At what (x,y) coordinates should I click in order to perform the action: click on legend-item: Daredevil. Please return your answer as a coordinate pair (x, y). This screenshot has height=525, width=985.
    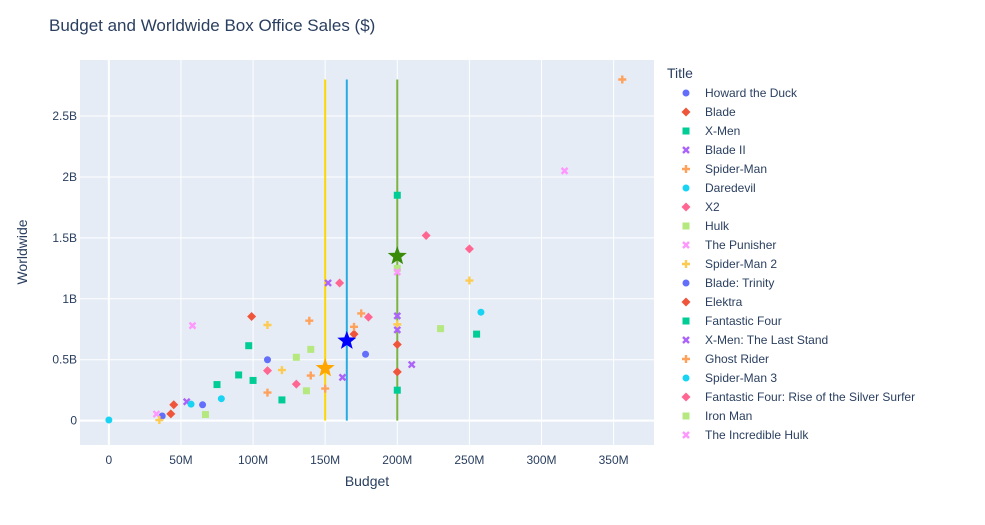
    Looking at the image, I should click on (719, 188).